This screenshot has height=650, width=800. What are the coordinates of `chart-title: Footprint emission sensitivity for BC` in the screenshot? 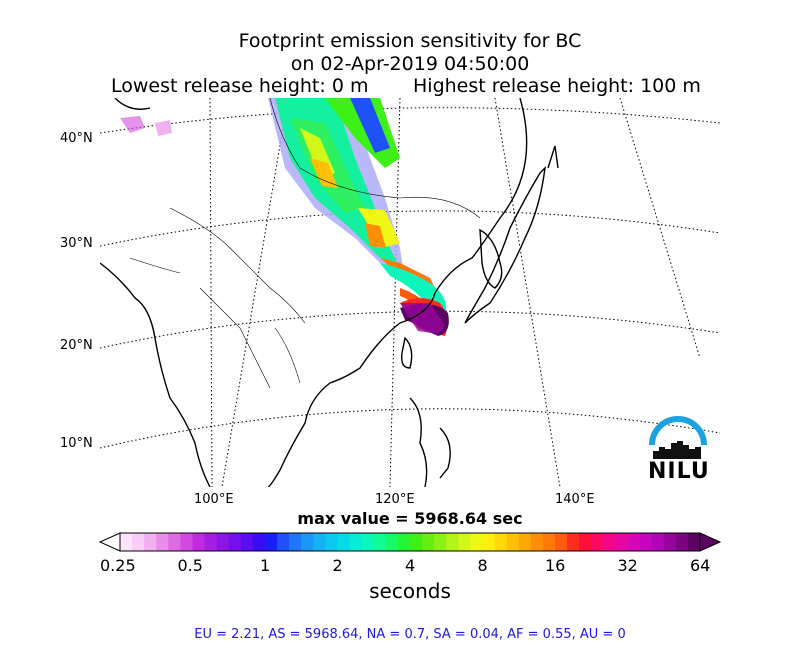 It's located at (410, 41).